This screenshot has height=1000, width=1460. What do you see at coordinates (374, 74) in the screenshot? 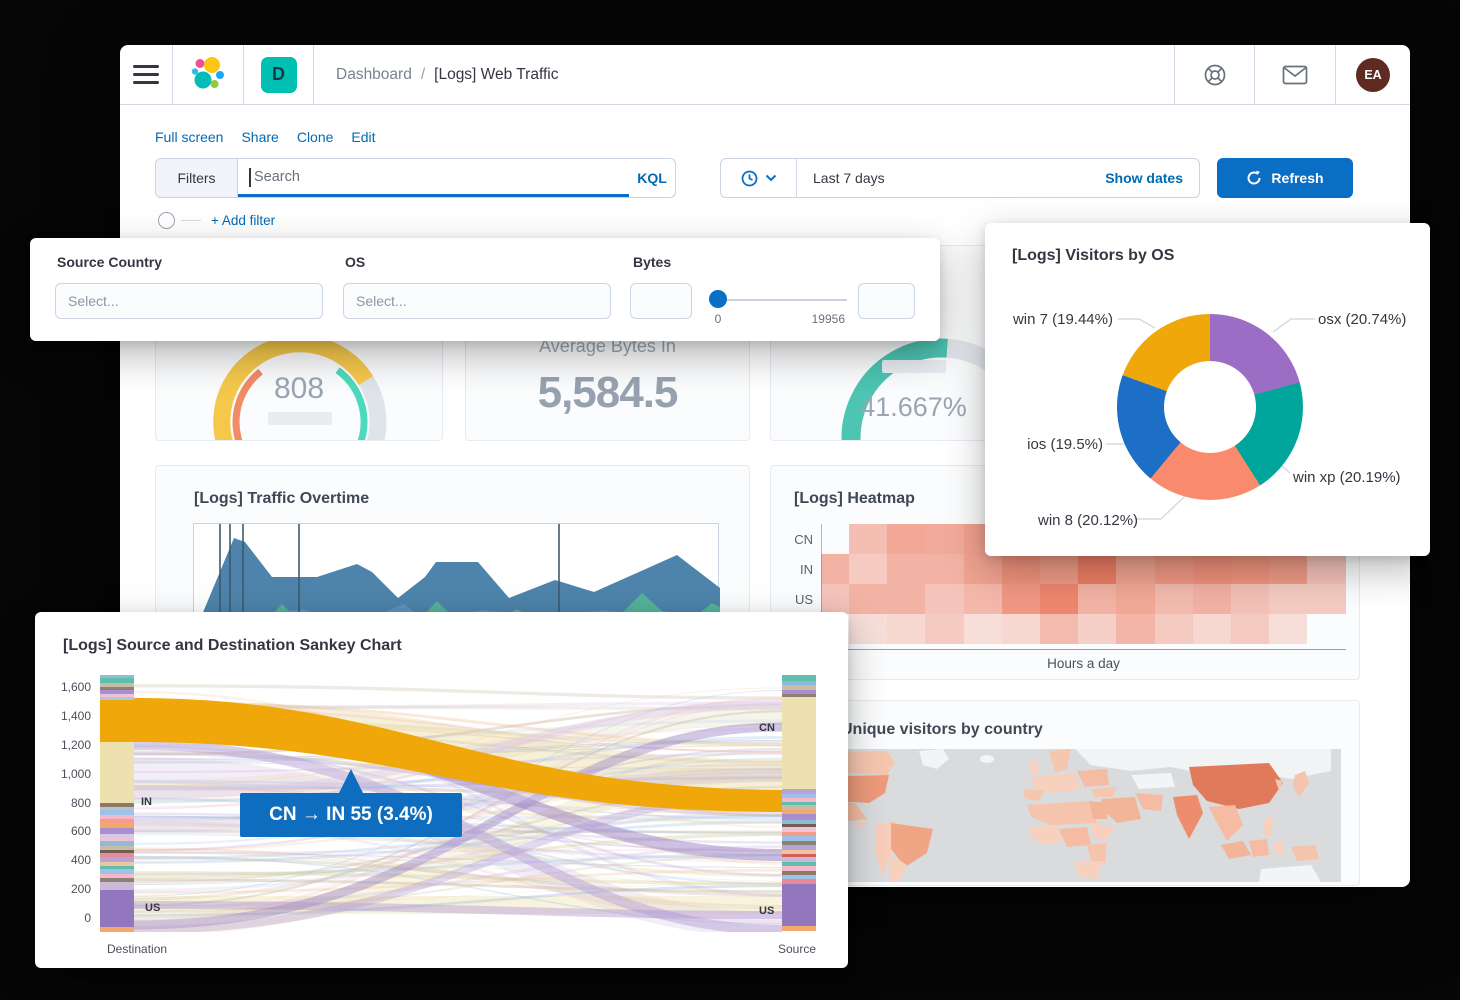
I see `breadcrumb-section: Dashboard` at bounding box center [374, 74].